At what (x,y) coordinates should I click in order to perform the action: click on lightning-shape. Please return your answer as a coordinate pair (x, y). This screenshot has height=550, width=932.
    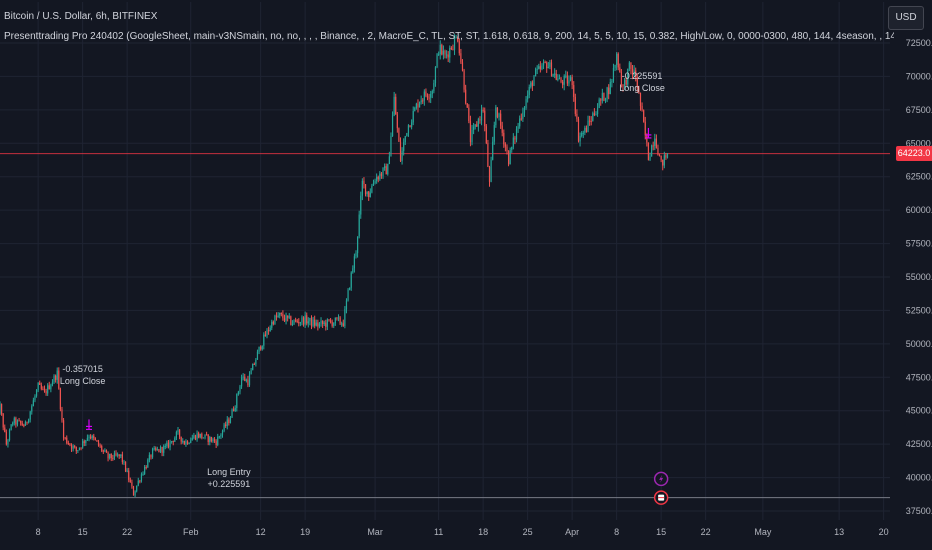
    Looking at the image, I should click on (661, 478).